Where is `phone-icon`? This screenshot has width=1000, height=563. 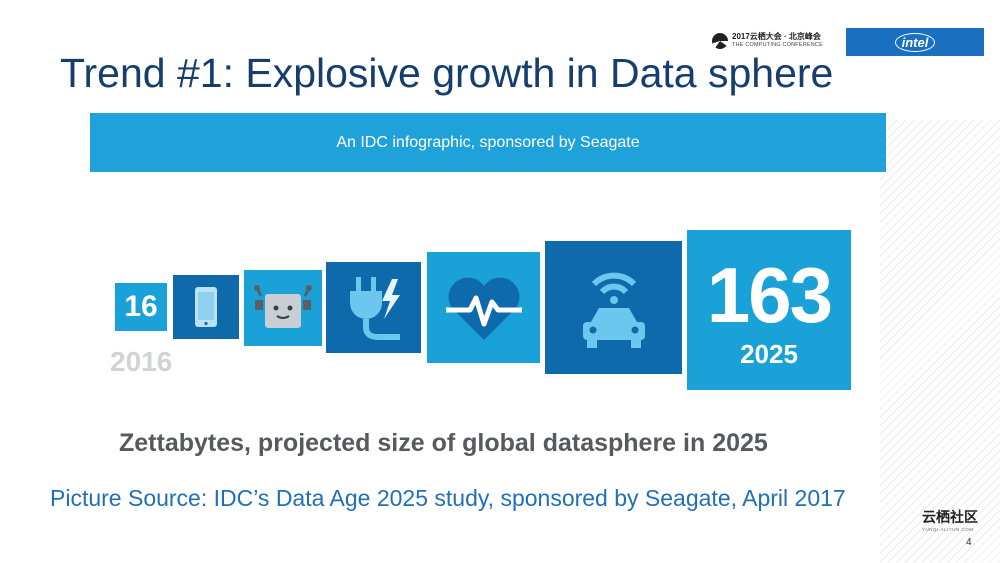 phone-icon is located at coordinates (206, 307).